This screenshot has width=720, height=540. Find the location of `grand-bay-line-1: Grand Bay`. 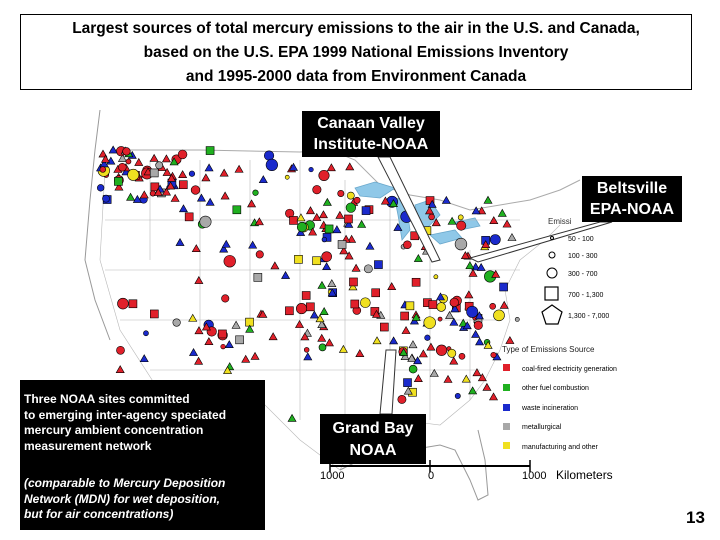

grand-bay-line-1: Grand Bay is located at coordinates (373, 428).